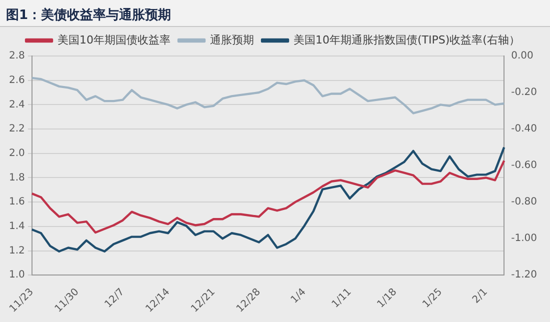 This screenshot has height=322, width=550. What do you see at coordinates (16, 275) in the screenshot?
I see `y-tick-label: 1.0` at bounding box center [16, 275].